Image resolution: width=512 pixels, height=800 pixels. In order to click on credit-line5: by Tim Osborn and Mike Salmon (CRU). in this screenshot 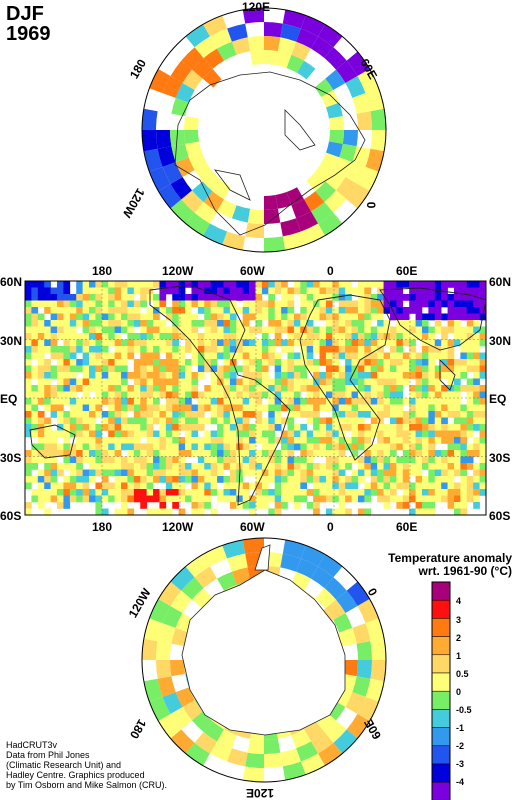, I will do `click(87, 785)`.